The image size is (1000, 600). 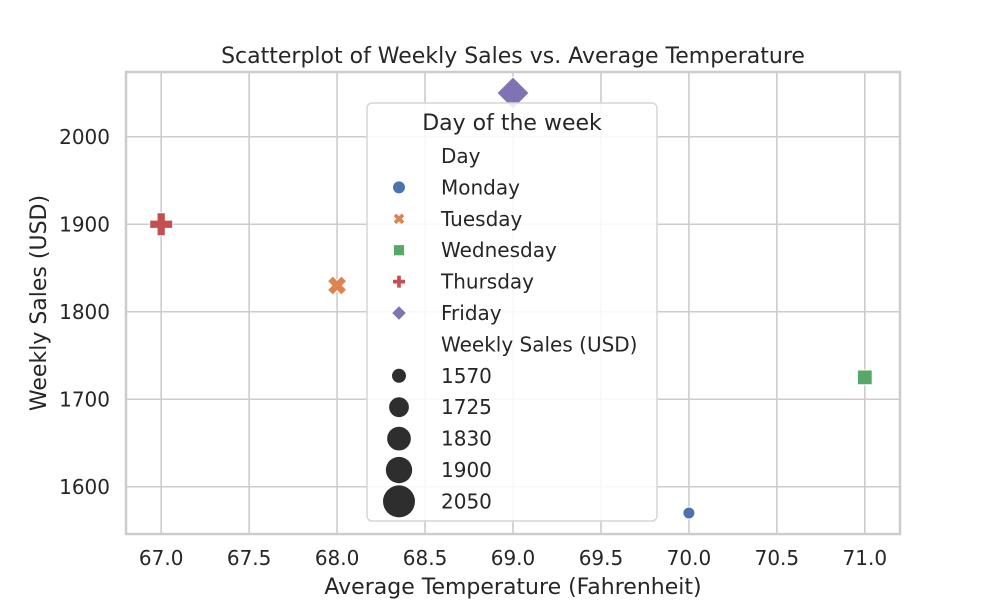 I want to click on y-axis-ticks: 1600 1700 1800 1900 2000, so click(x=84, y=312).